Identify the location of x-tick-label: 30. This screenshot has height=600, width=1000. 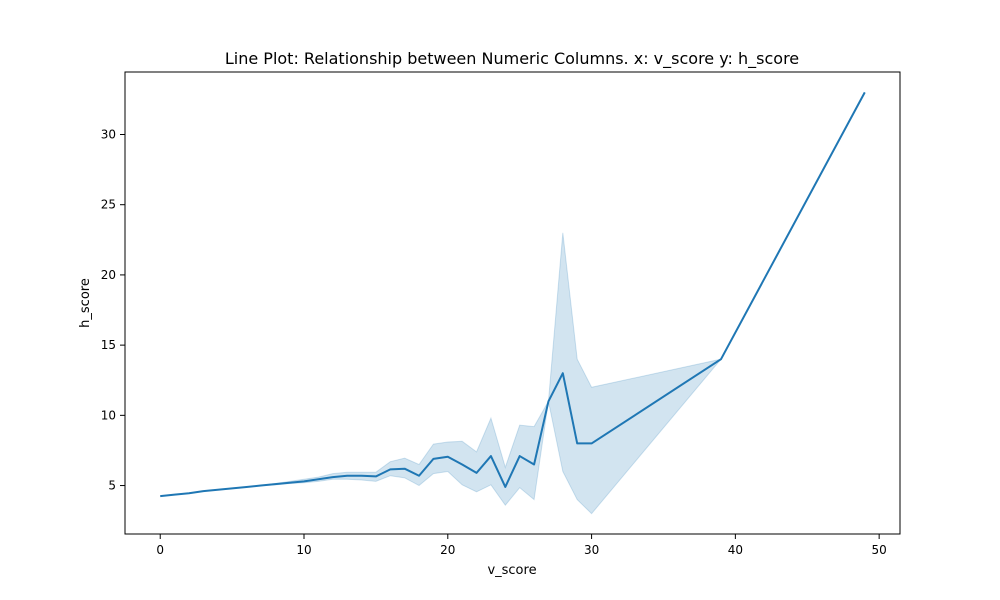
(591, 550).